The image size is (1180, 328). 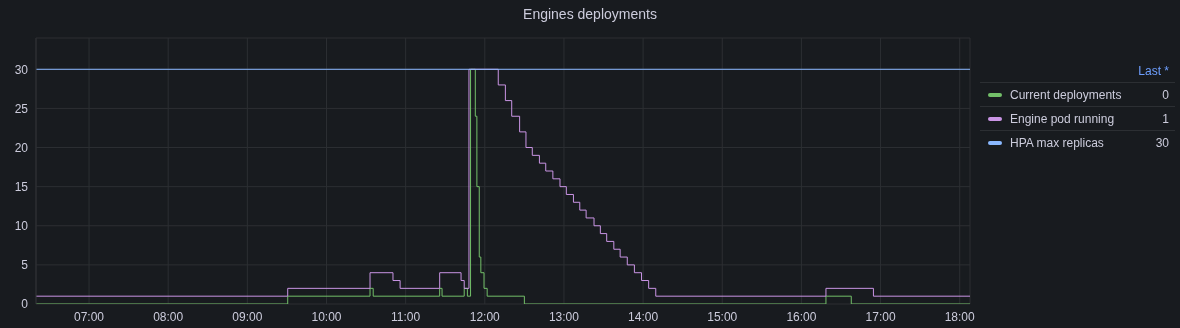 What do you see at coordinates (25, 265) in the screenshot?
I see `y-tick-label: 5` at bounding box center [25, 265].